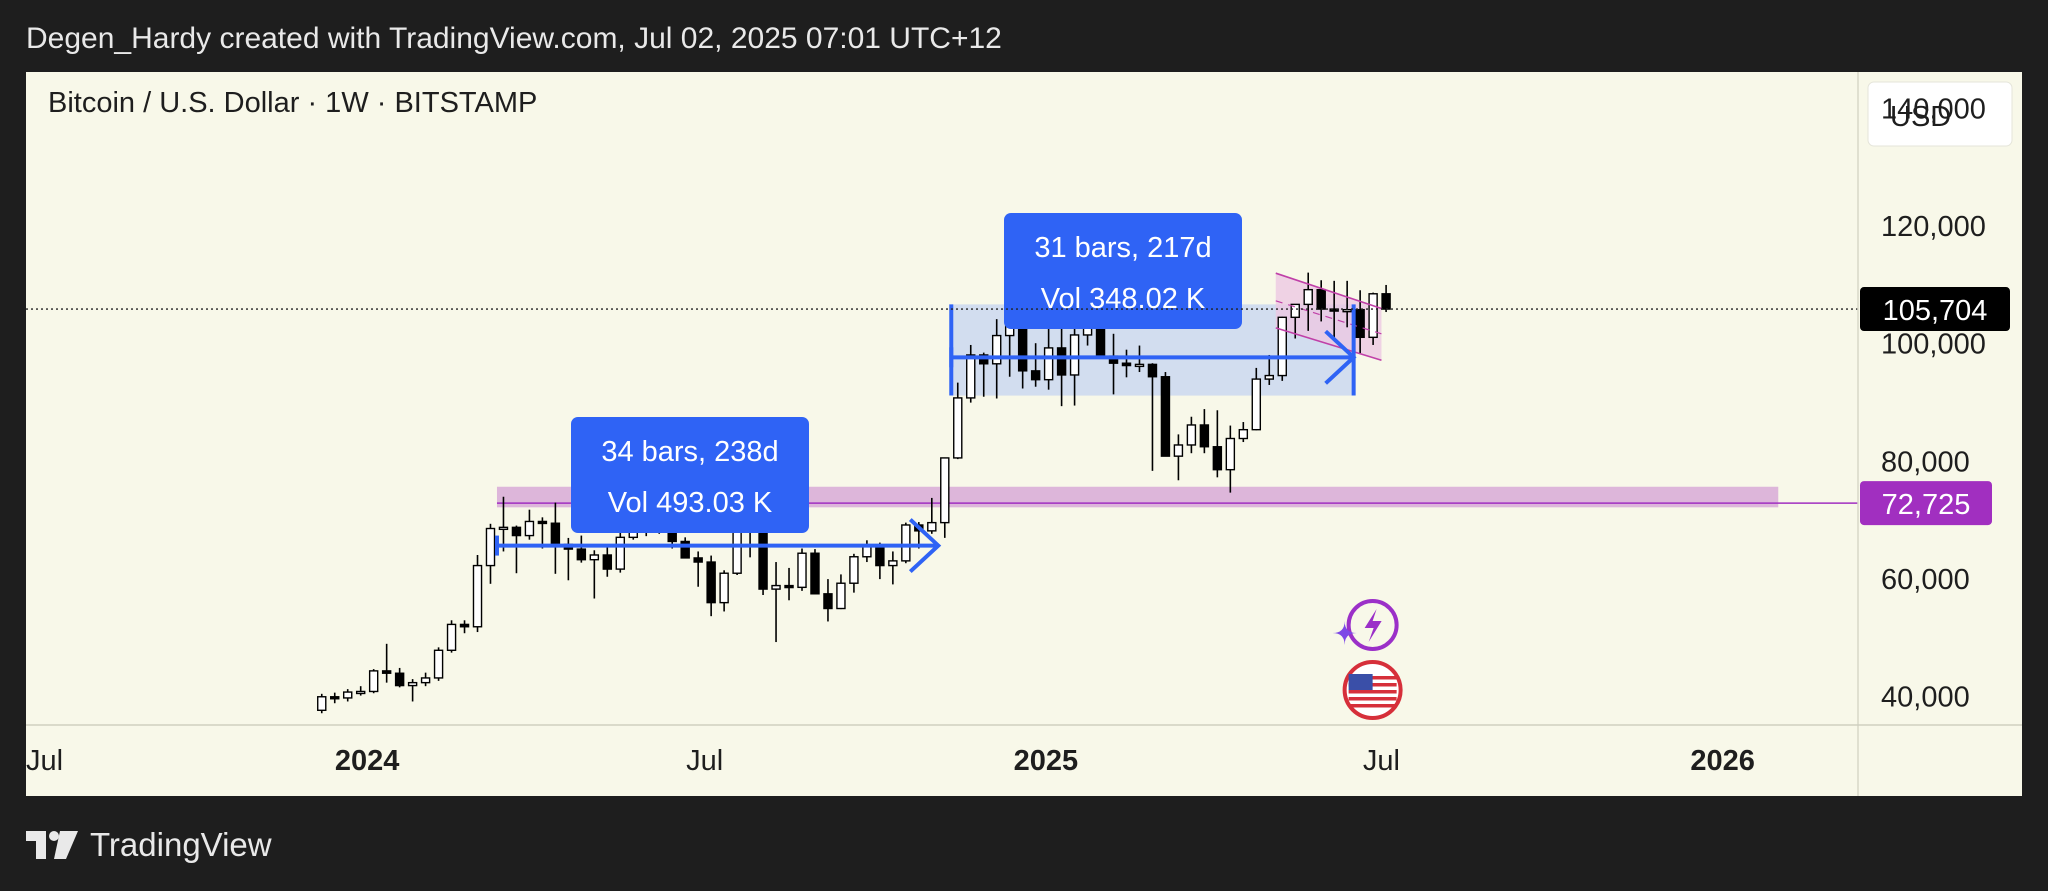  Describe the element at coordinates (1722, 761) in the screenshot. I see `x-tick-label: 2026` at that location.